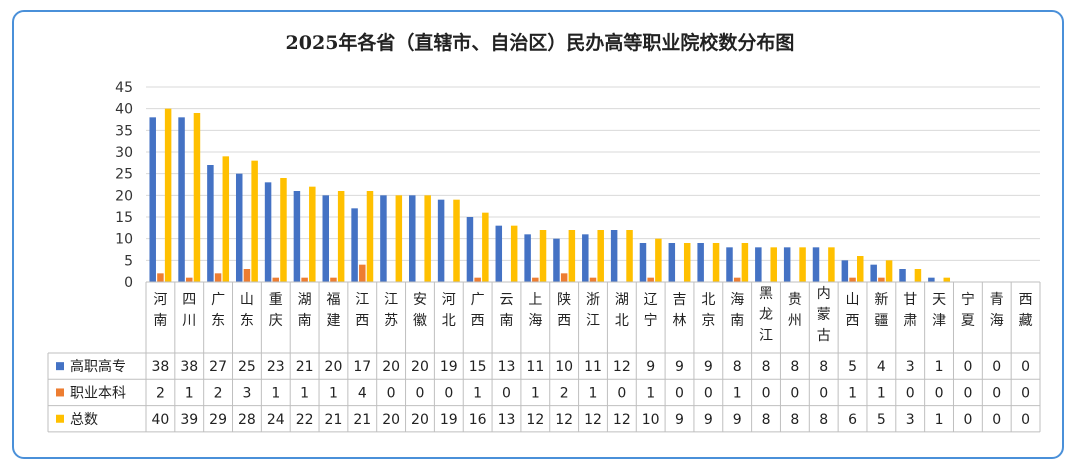  What do you see at coordinates (766, 315) in the screenshot?
I see `category-label: 黑龙江` at bounding box center [766, 315].